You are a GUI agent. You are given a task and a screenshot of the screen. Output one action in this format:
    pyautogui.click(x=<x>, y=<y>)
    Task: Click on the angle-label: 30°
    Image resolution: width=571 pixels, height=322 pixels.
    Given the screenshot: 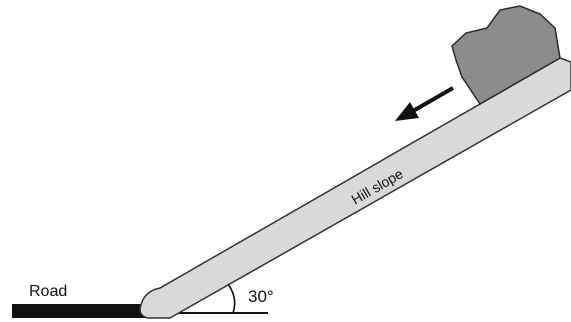 What is the action you would take?
    pyautogui.click(x=261, y=296)
    